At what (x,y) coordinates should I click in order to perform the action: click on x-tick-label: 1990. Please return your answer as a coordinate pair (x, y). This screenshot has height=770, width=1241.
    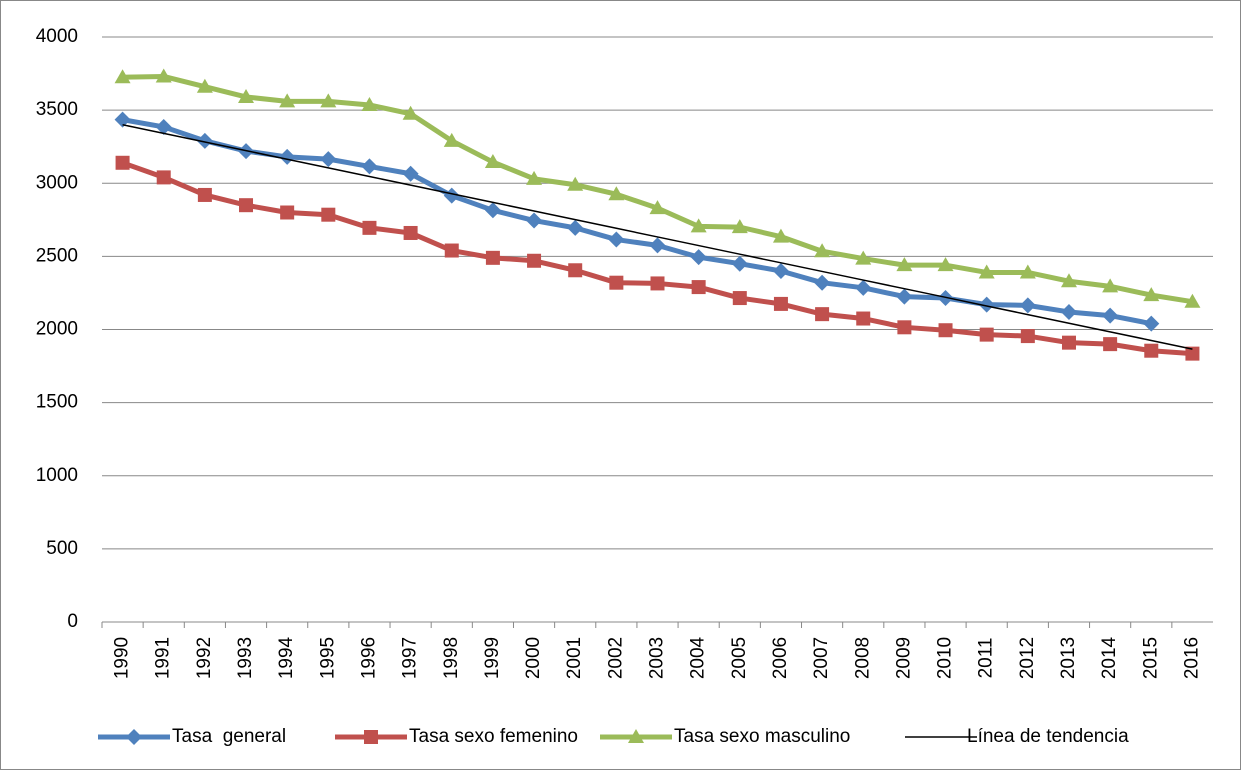
    Looking at the image, I should click on (122, 658).